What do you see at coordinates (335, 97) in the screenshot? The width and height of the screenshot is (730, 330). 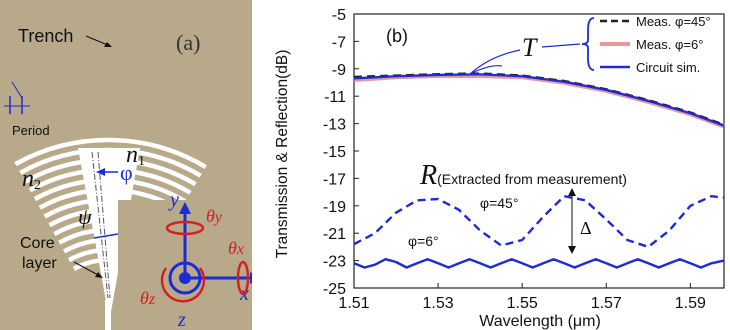 I see `y-tick-label: -11` at bounding box center [335, 97].